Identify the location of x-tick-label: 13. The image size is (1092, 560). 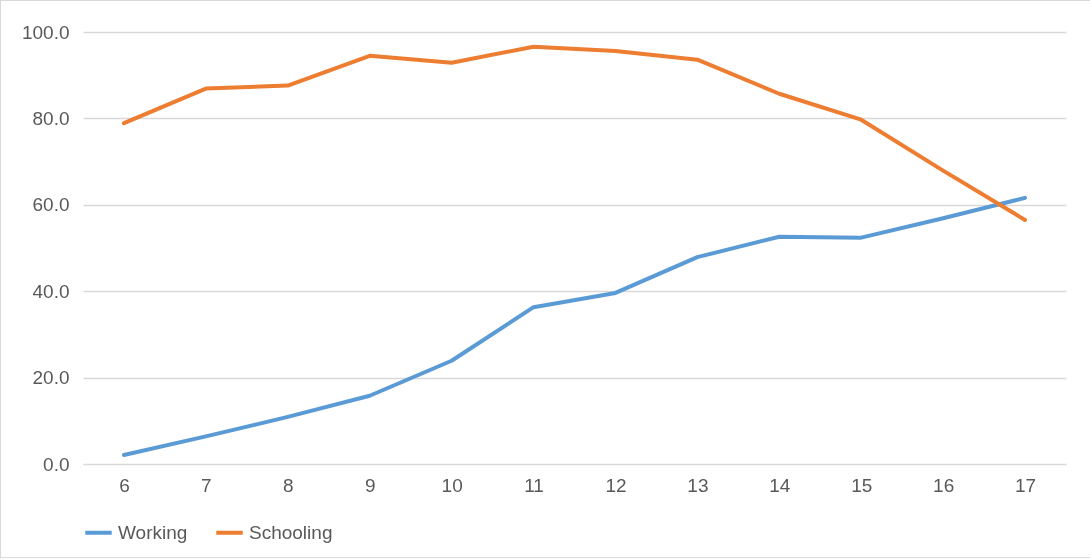
(698, 485).